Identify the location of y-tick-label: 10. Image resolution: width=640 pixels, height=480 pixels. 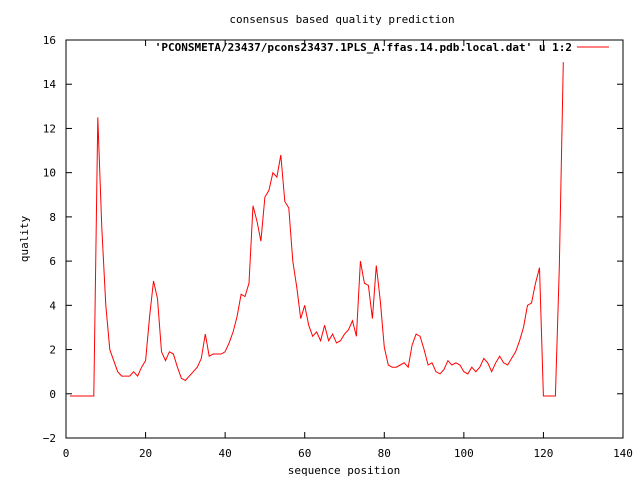
(49, 173).